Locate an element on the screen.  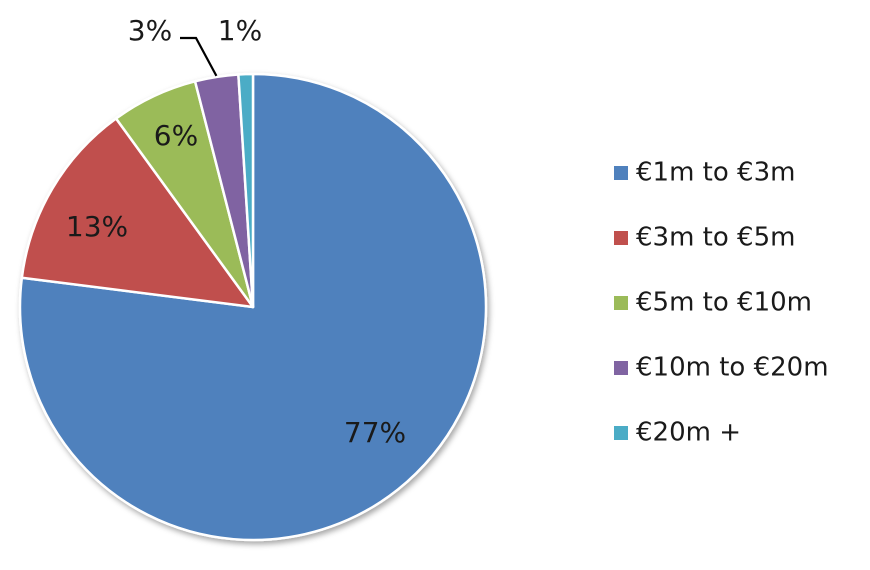
legend-label: €20m + is located at coordinates (688, 433).